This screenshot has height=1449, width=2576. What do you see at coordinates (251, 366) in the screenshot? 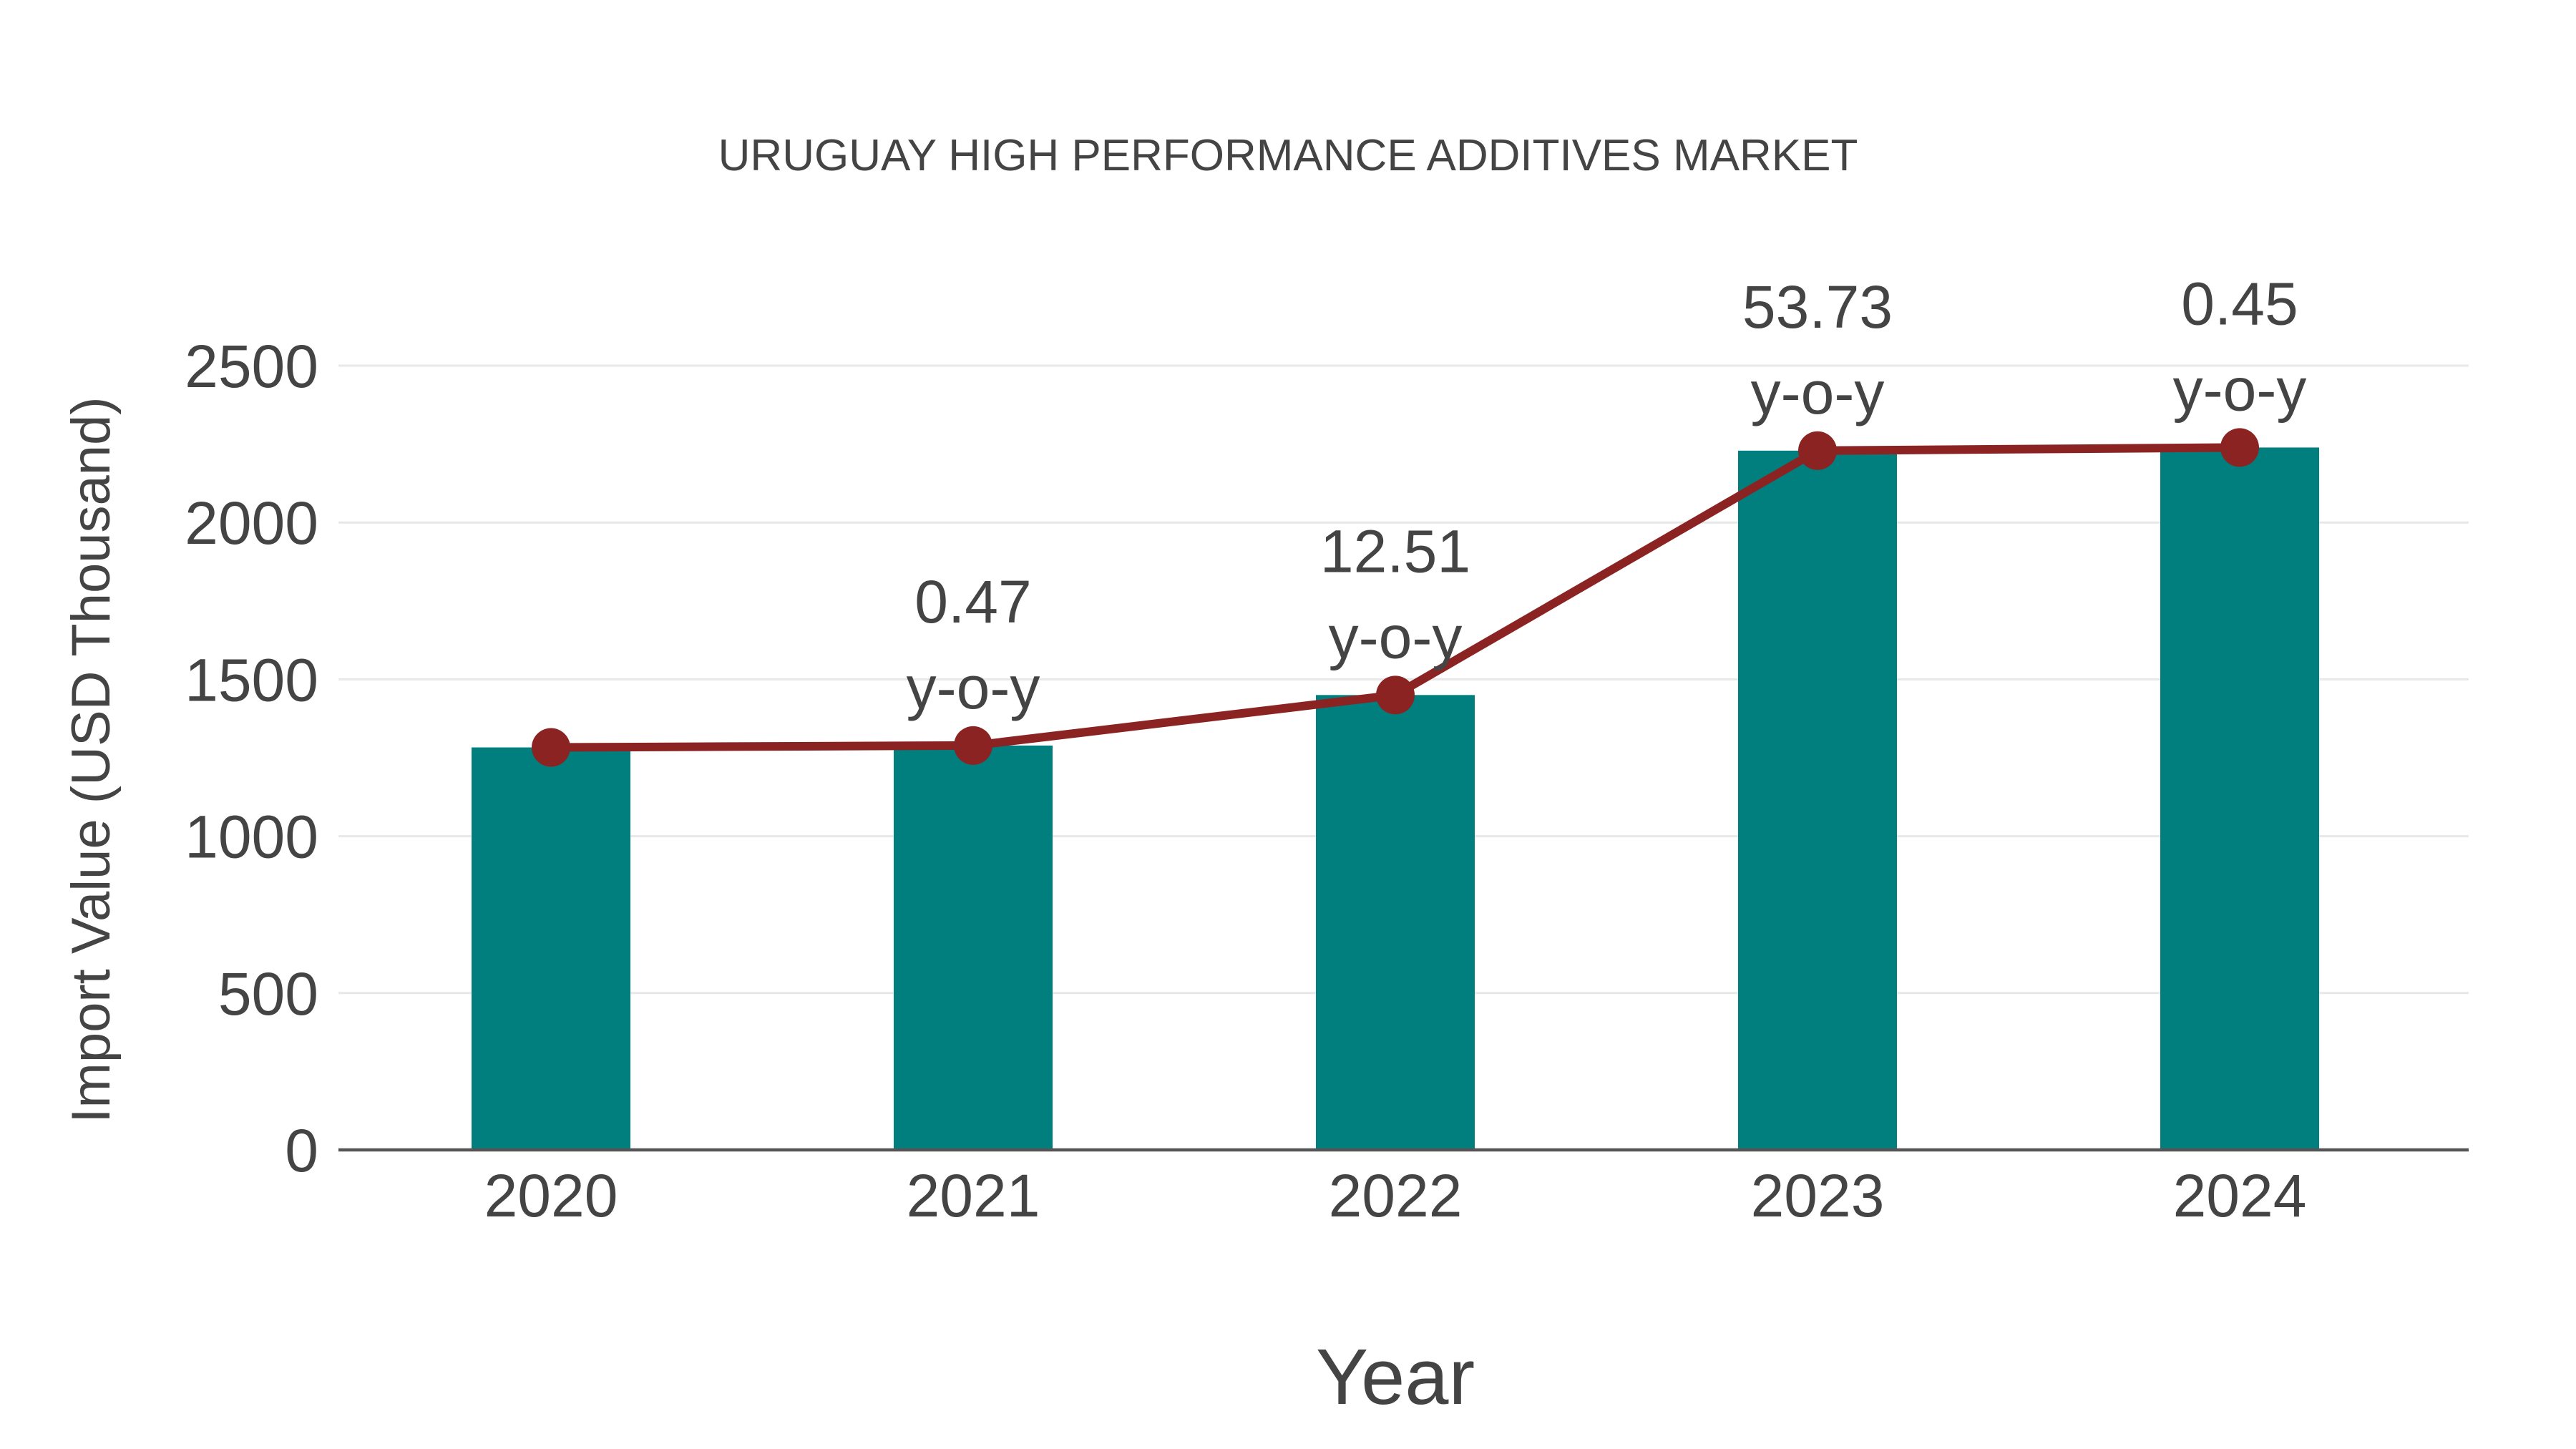
I see `y-tick-label: 2500` at bounding box center [251, 366].